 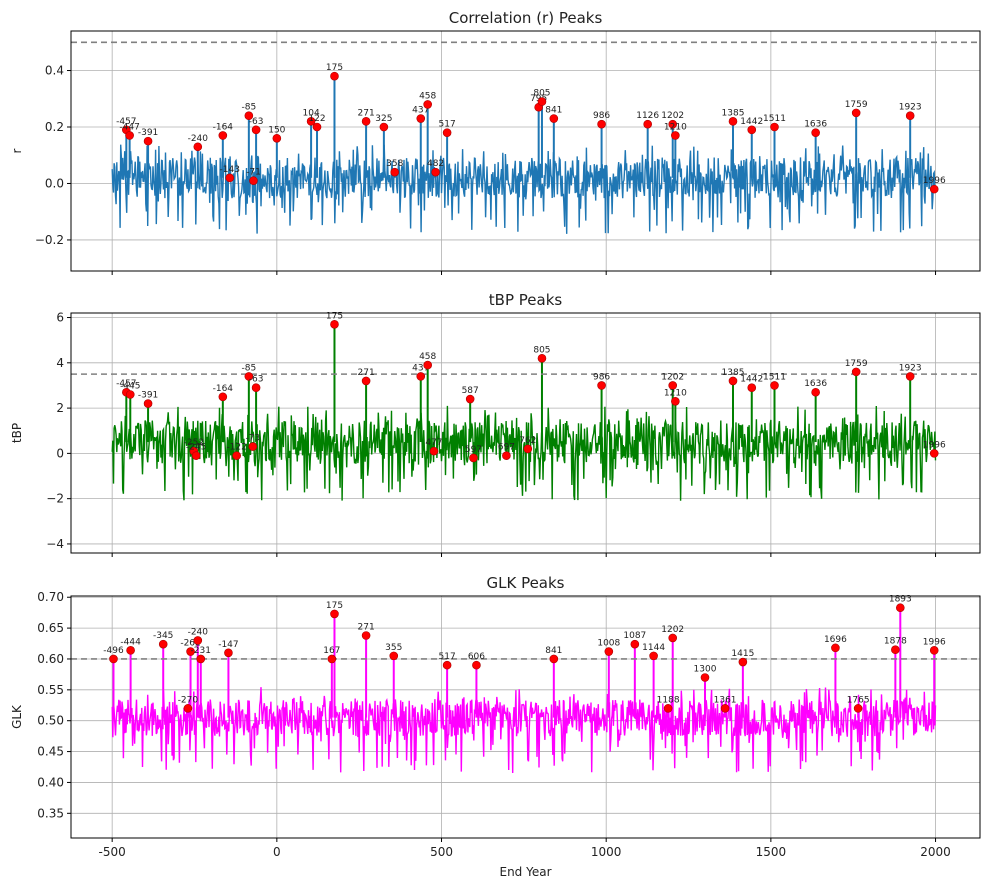 What do you see at coordinates (55, 544) in the screenshot?
I see `y-tick-label: −4` at bounding box center [55, 544].